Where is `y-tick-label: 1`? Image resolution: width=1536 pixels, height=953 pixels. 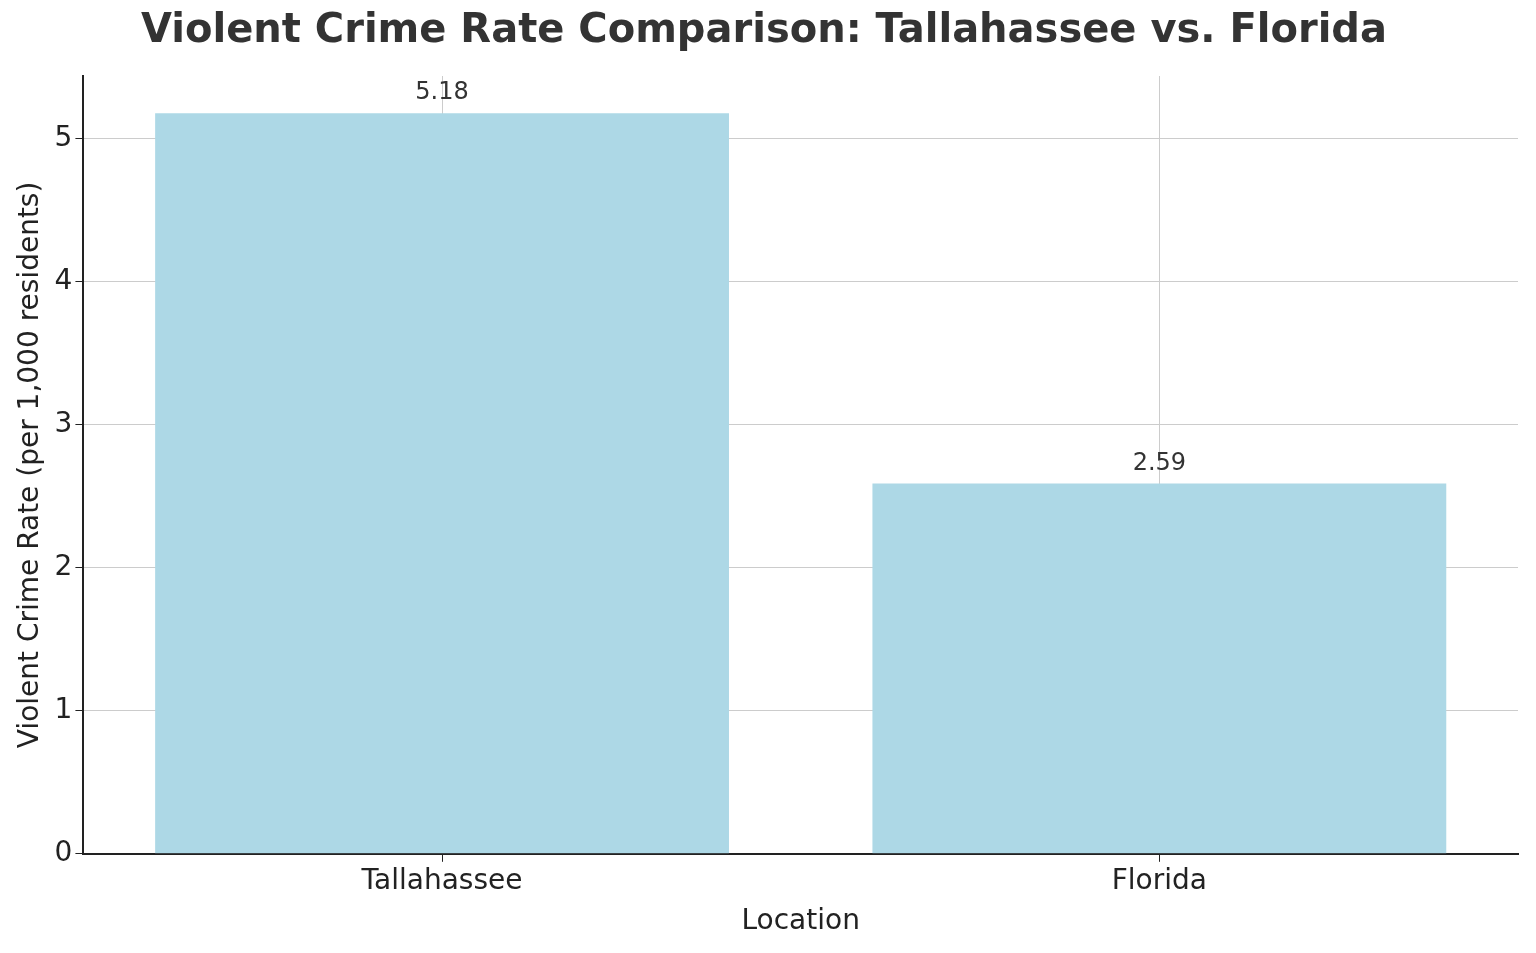 y-tick-label: 1 is located at coordinates (63, 709).